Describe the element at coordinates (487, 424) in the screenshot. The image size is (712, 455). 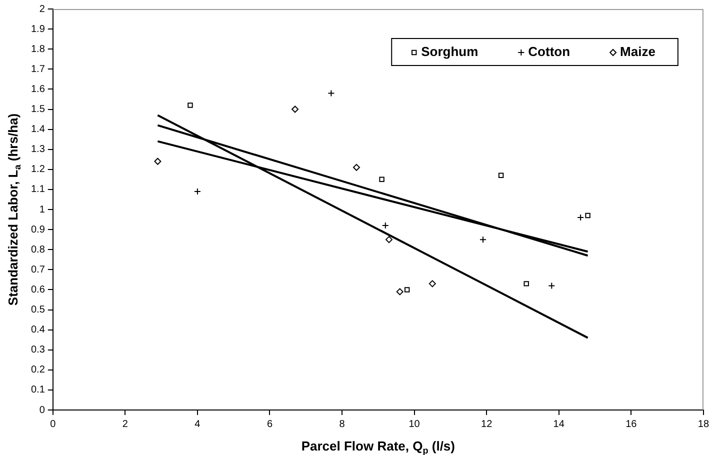
I see `x-tick-label: 12` at that location.